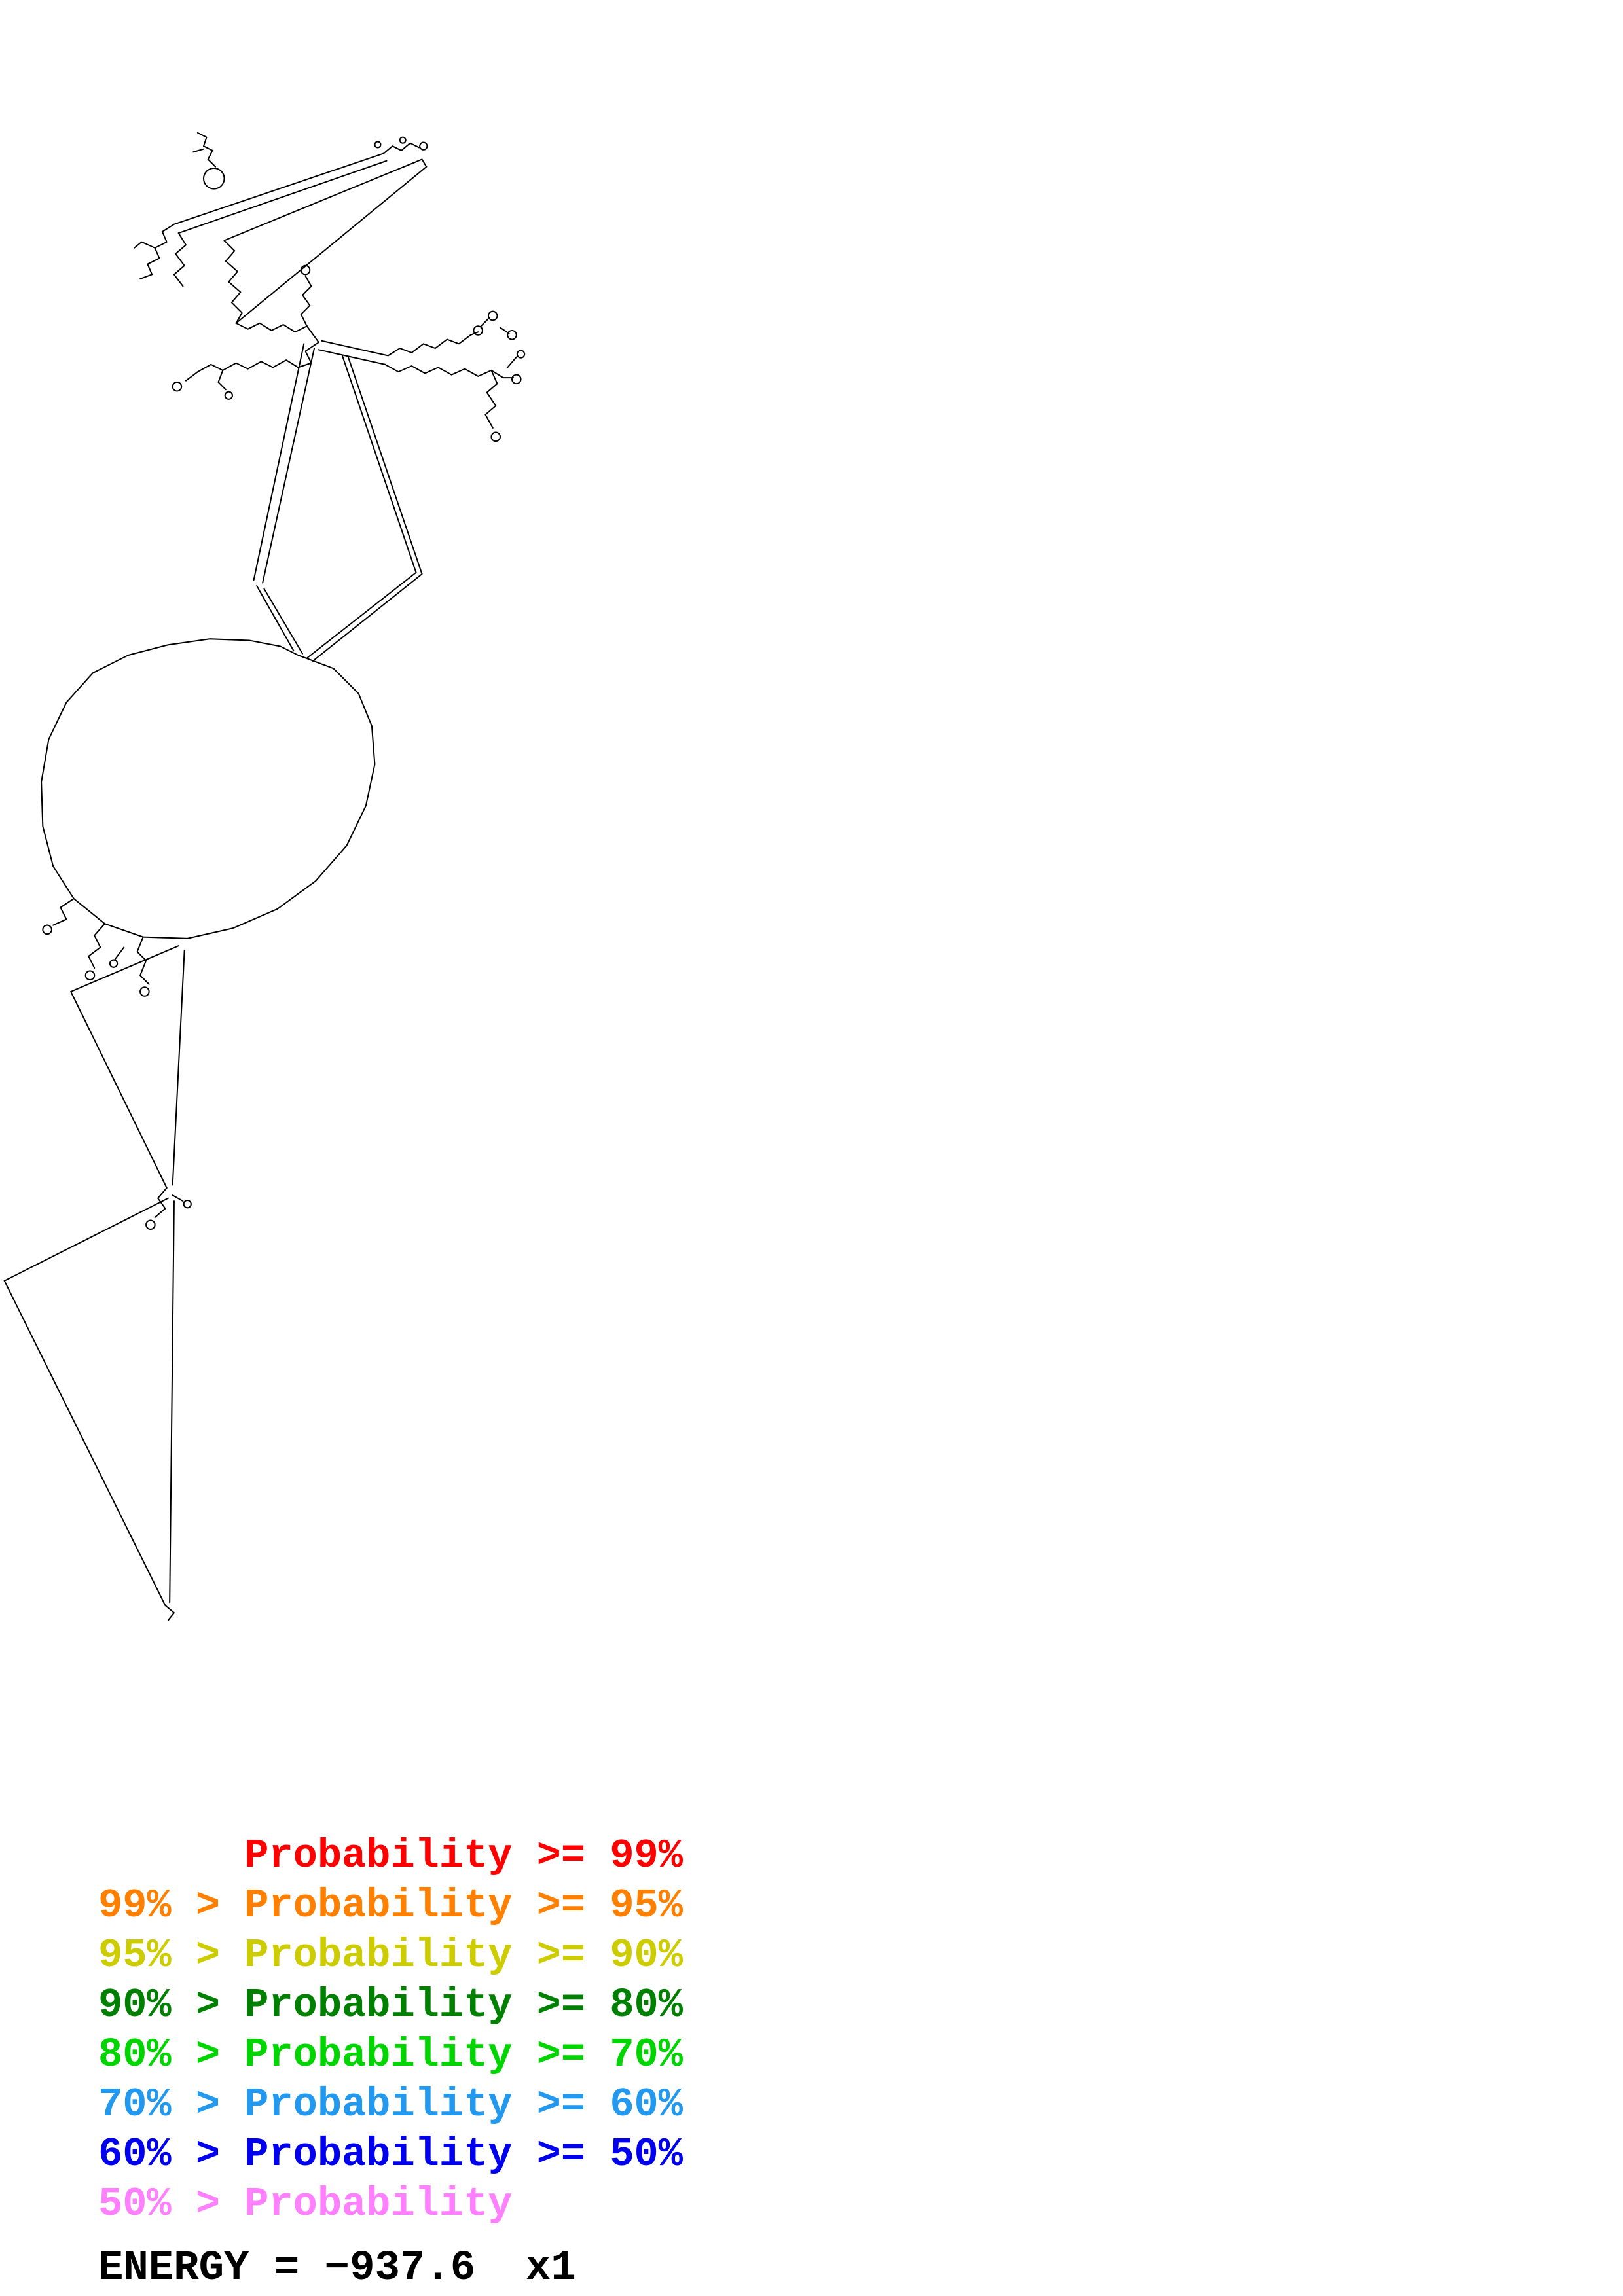 Image resolution: width=1623 pixels, height=2296 pixels. Describe the element at coordinates (213, 179) in the screenshot. I see `five-prime-end-icon` at that location.